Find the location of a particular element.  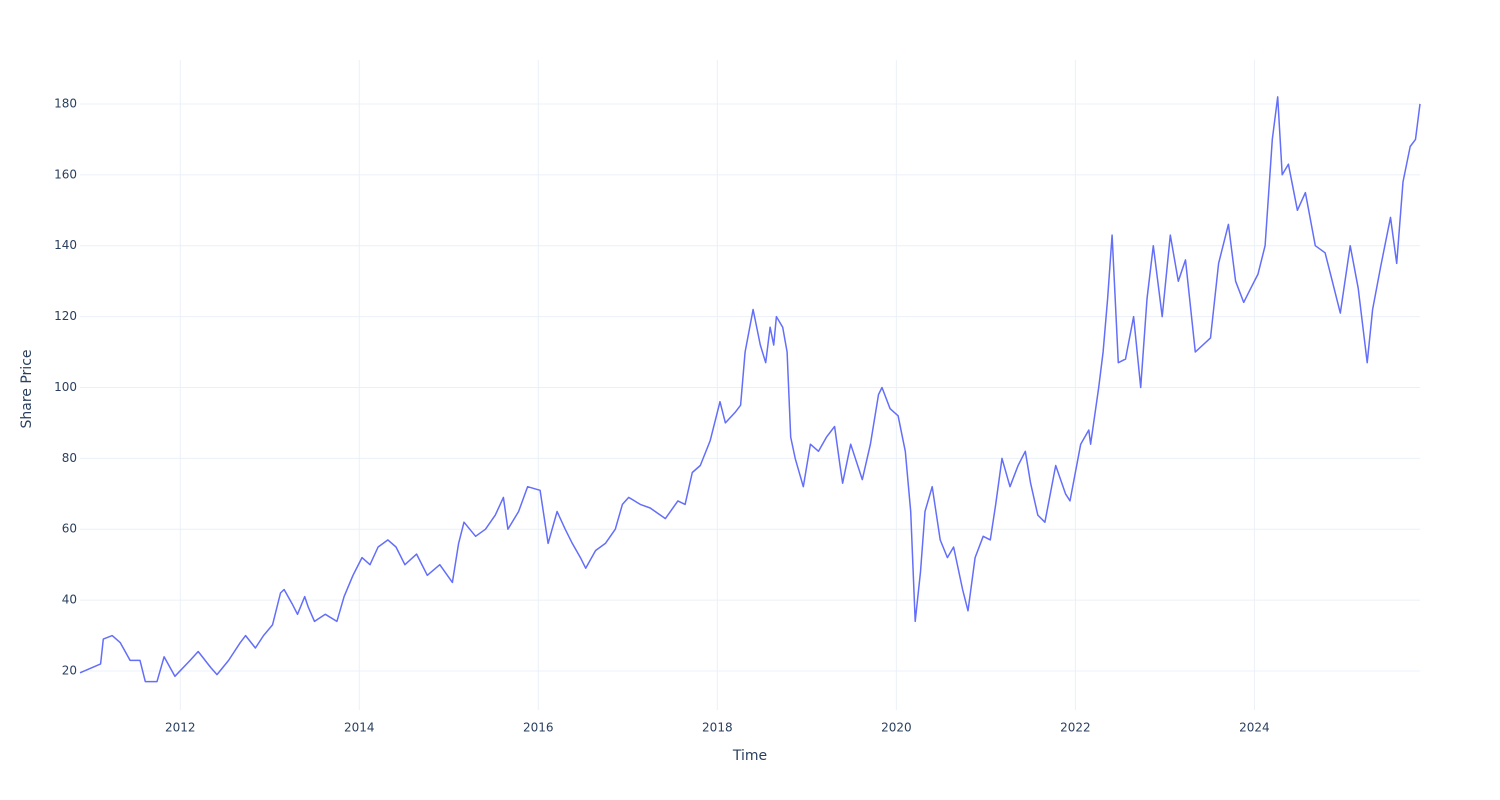

y-tick-label: 40 is located at coordinates (69, 600).